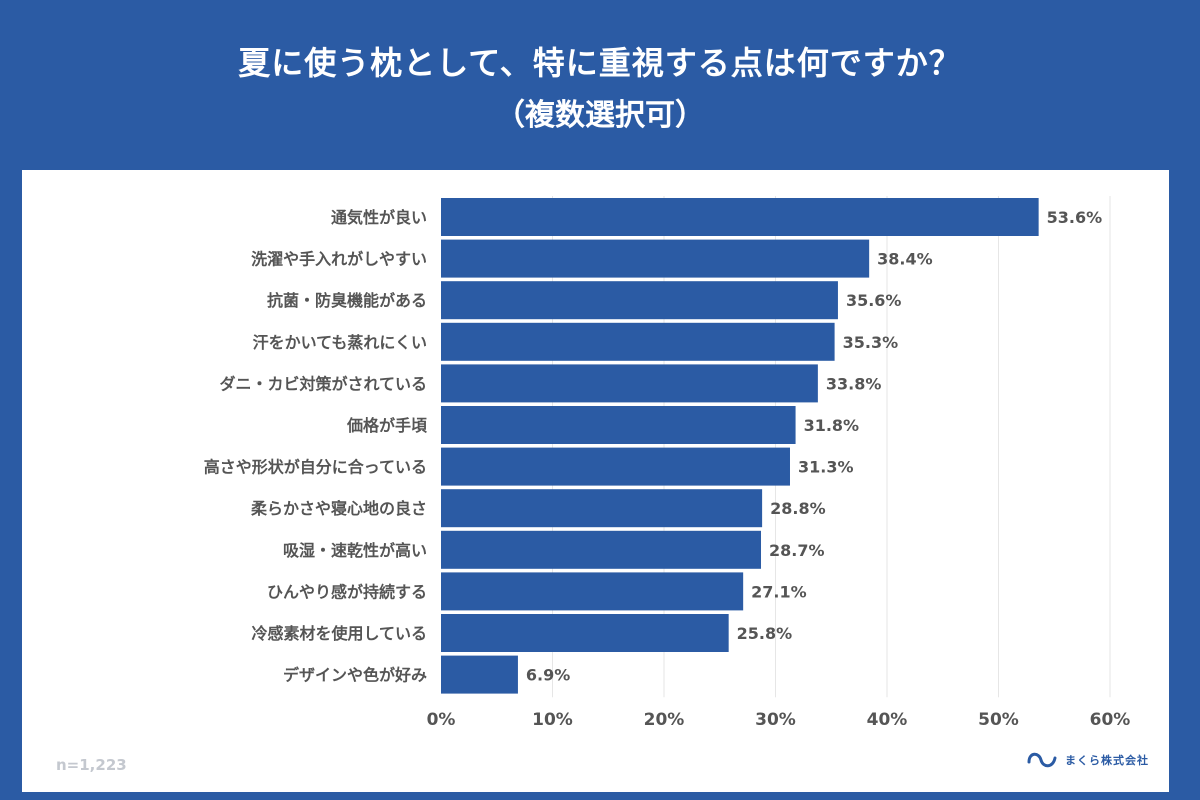 This screenshot has height=800, width=1200. What do you see at coordinates (339, 259) in the screenshot?
I see `category-label: 洗濯や手入れがしやすい` at bounding box center [339, 259].